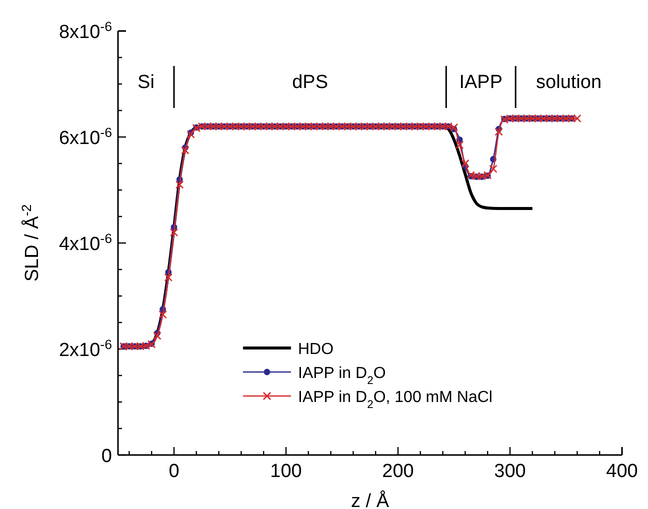 This screenshot has height=509, width=648. What do you see at coordinates (85, 348) in the screenshot?
I see `y-tick-label: 2x10$^{-6}$` at bounding box center [85, 348].